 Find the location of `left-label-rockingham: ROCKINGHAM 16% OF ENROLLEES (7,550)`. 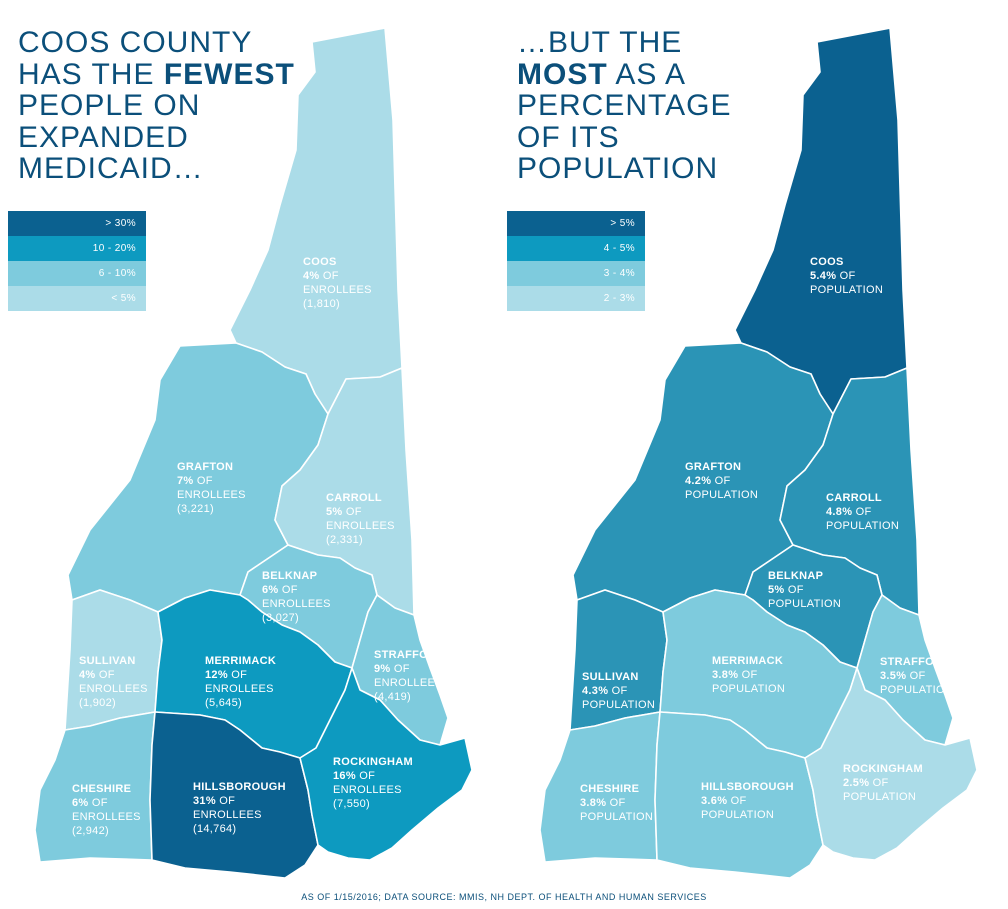

left-label-rockingham: ROCKINGHAM 16% OF ENROLLEES (7,550) is located at coordinates (373, 783).